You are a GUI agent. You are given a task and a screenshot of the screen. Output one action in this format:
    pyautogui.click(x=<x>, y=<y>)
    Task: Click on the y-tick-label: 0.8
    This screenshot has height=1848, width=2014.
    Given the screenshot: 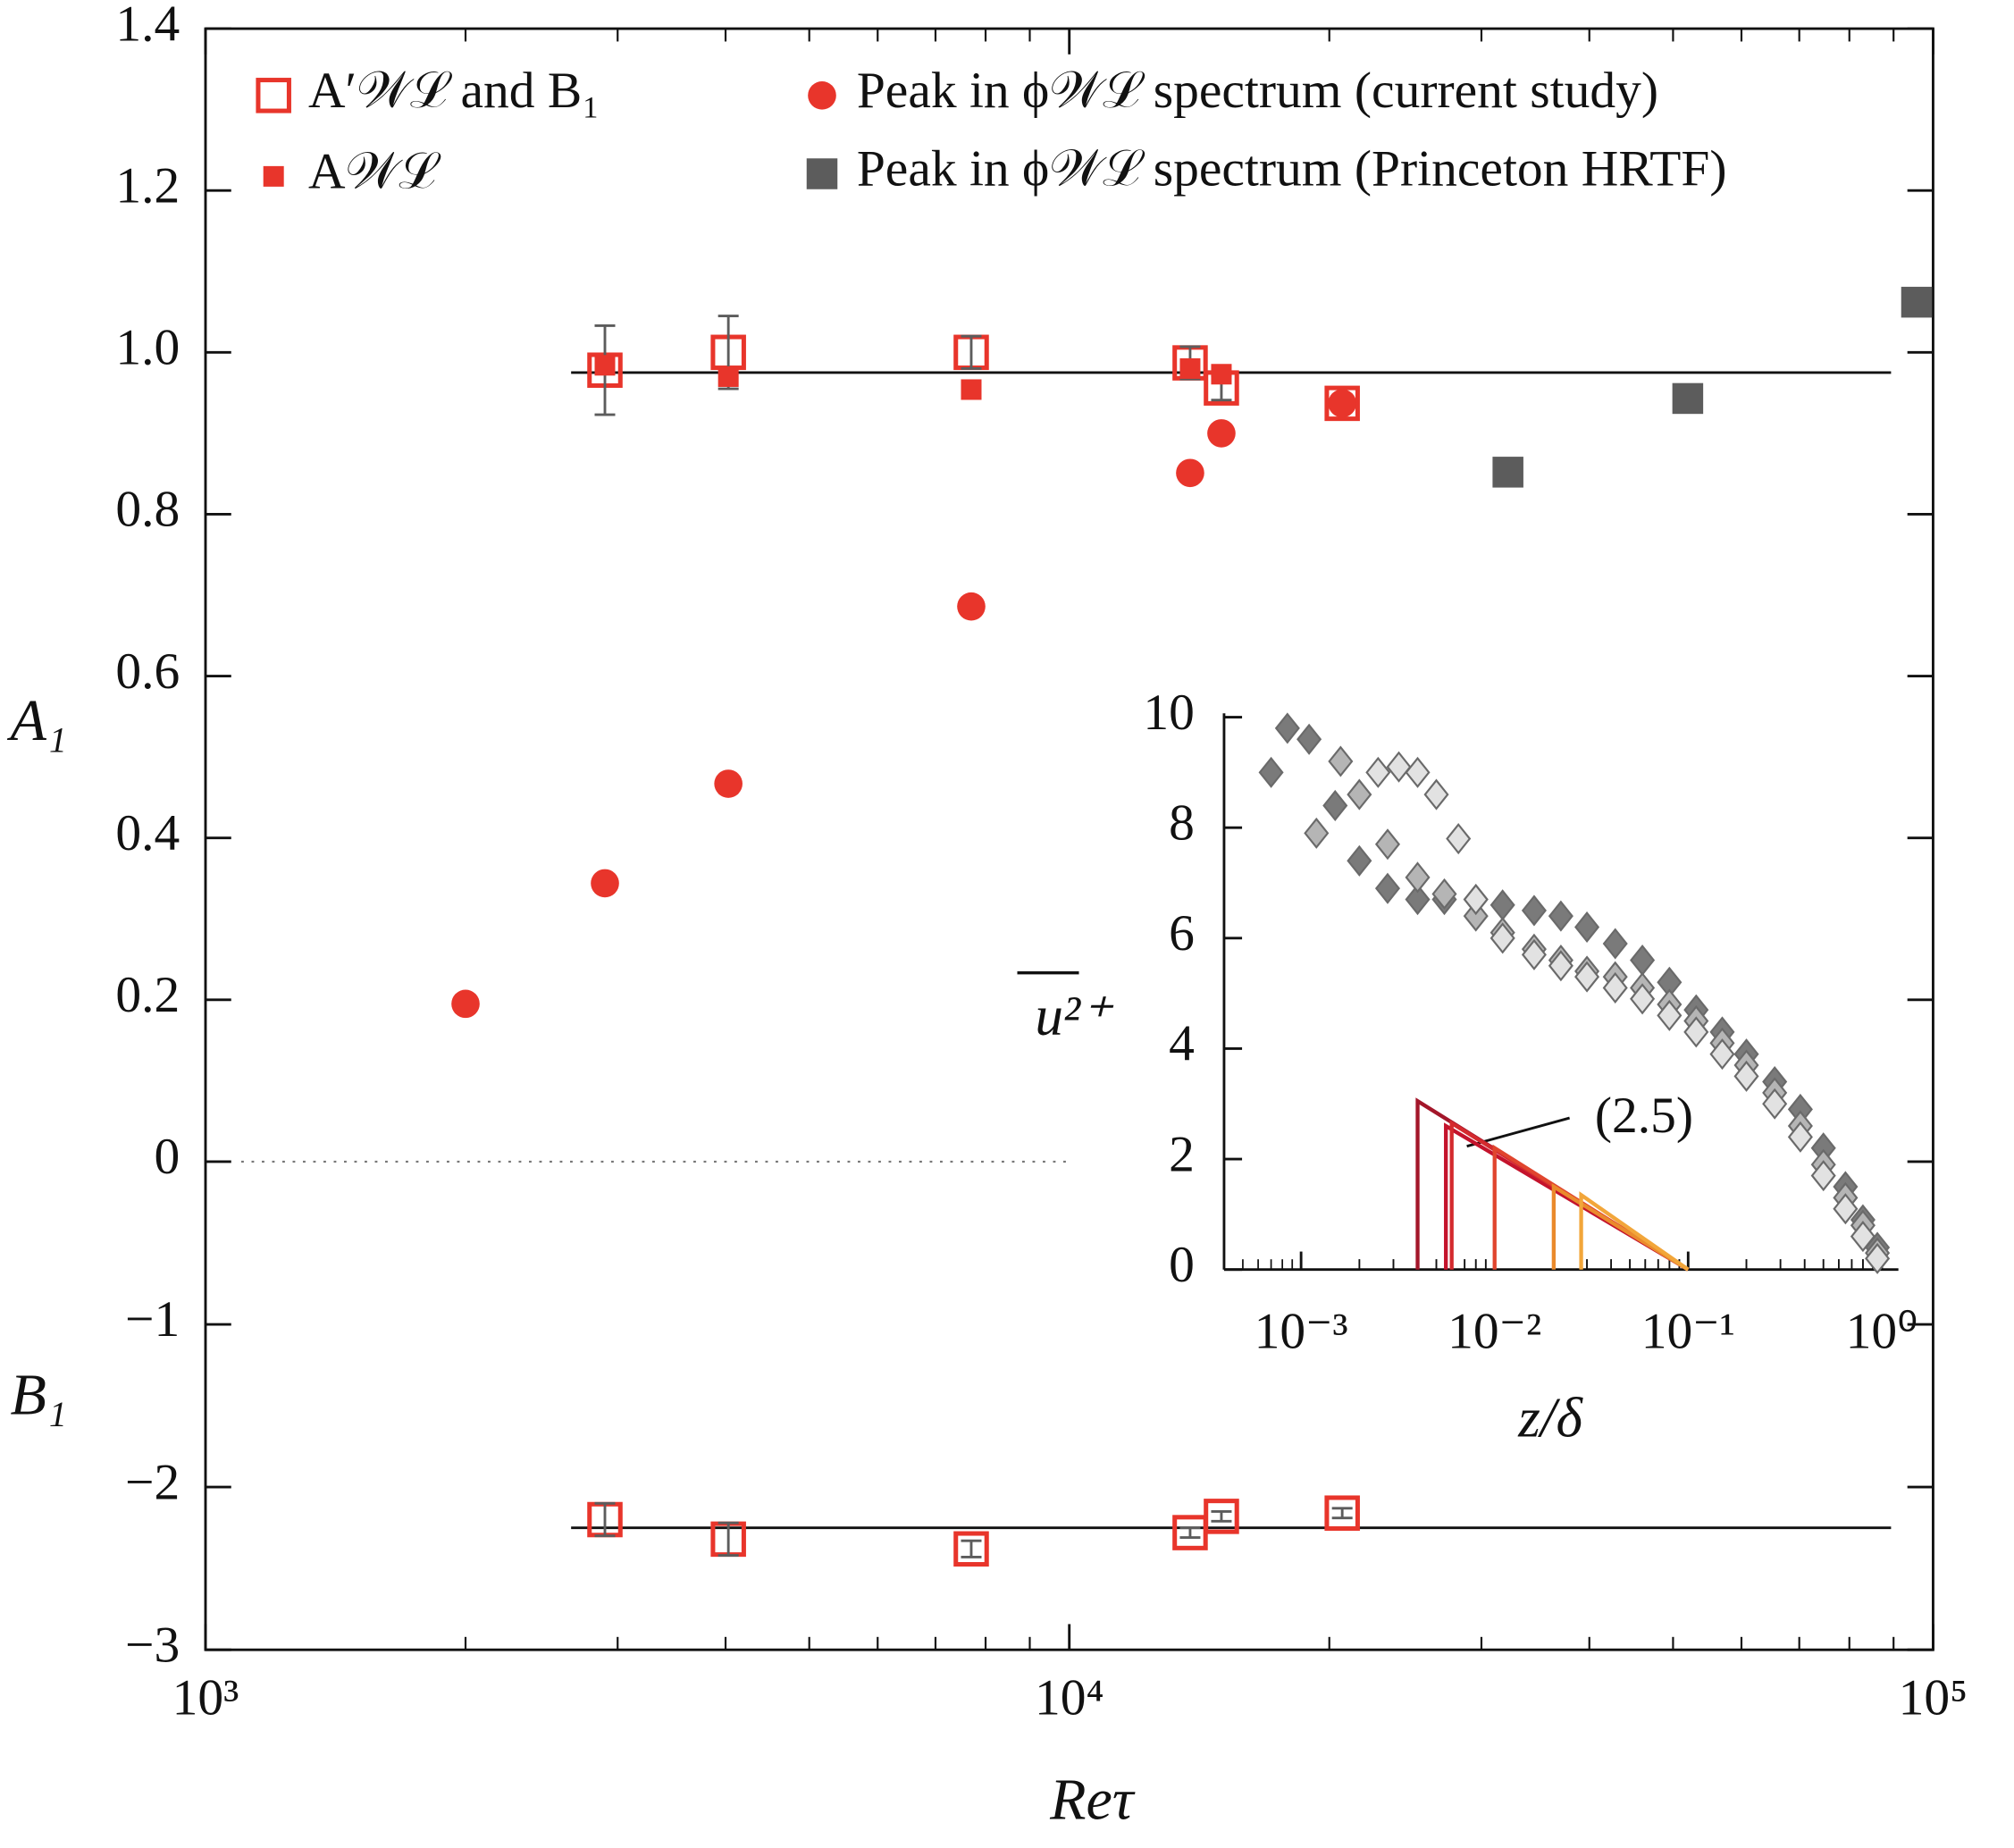 What is the action you would take?
    pyautogui.click(x=147, y=510)
    